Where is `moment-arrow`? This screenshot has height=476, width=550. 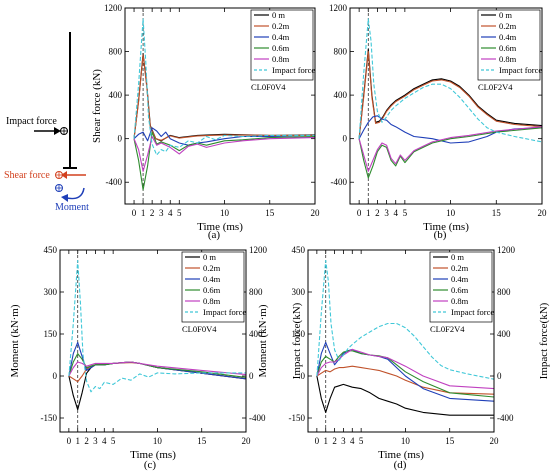 moment-arrow is located at coordinates (75, 193).